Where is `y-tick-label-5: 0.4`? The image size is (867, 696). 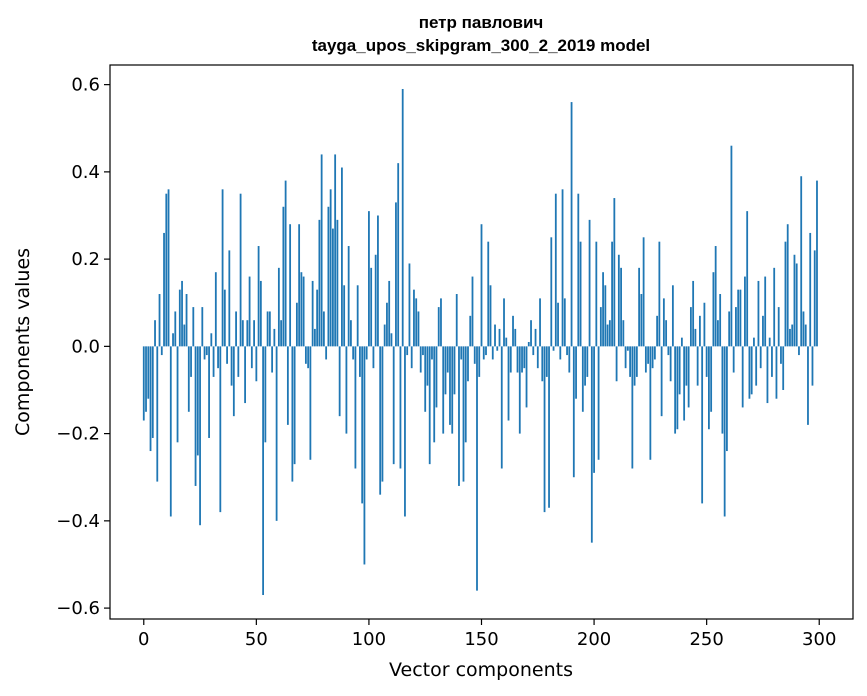 y-tick-label-5: 0.4 is located at coordinates (85, 172).